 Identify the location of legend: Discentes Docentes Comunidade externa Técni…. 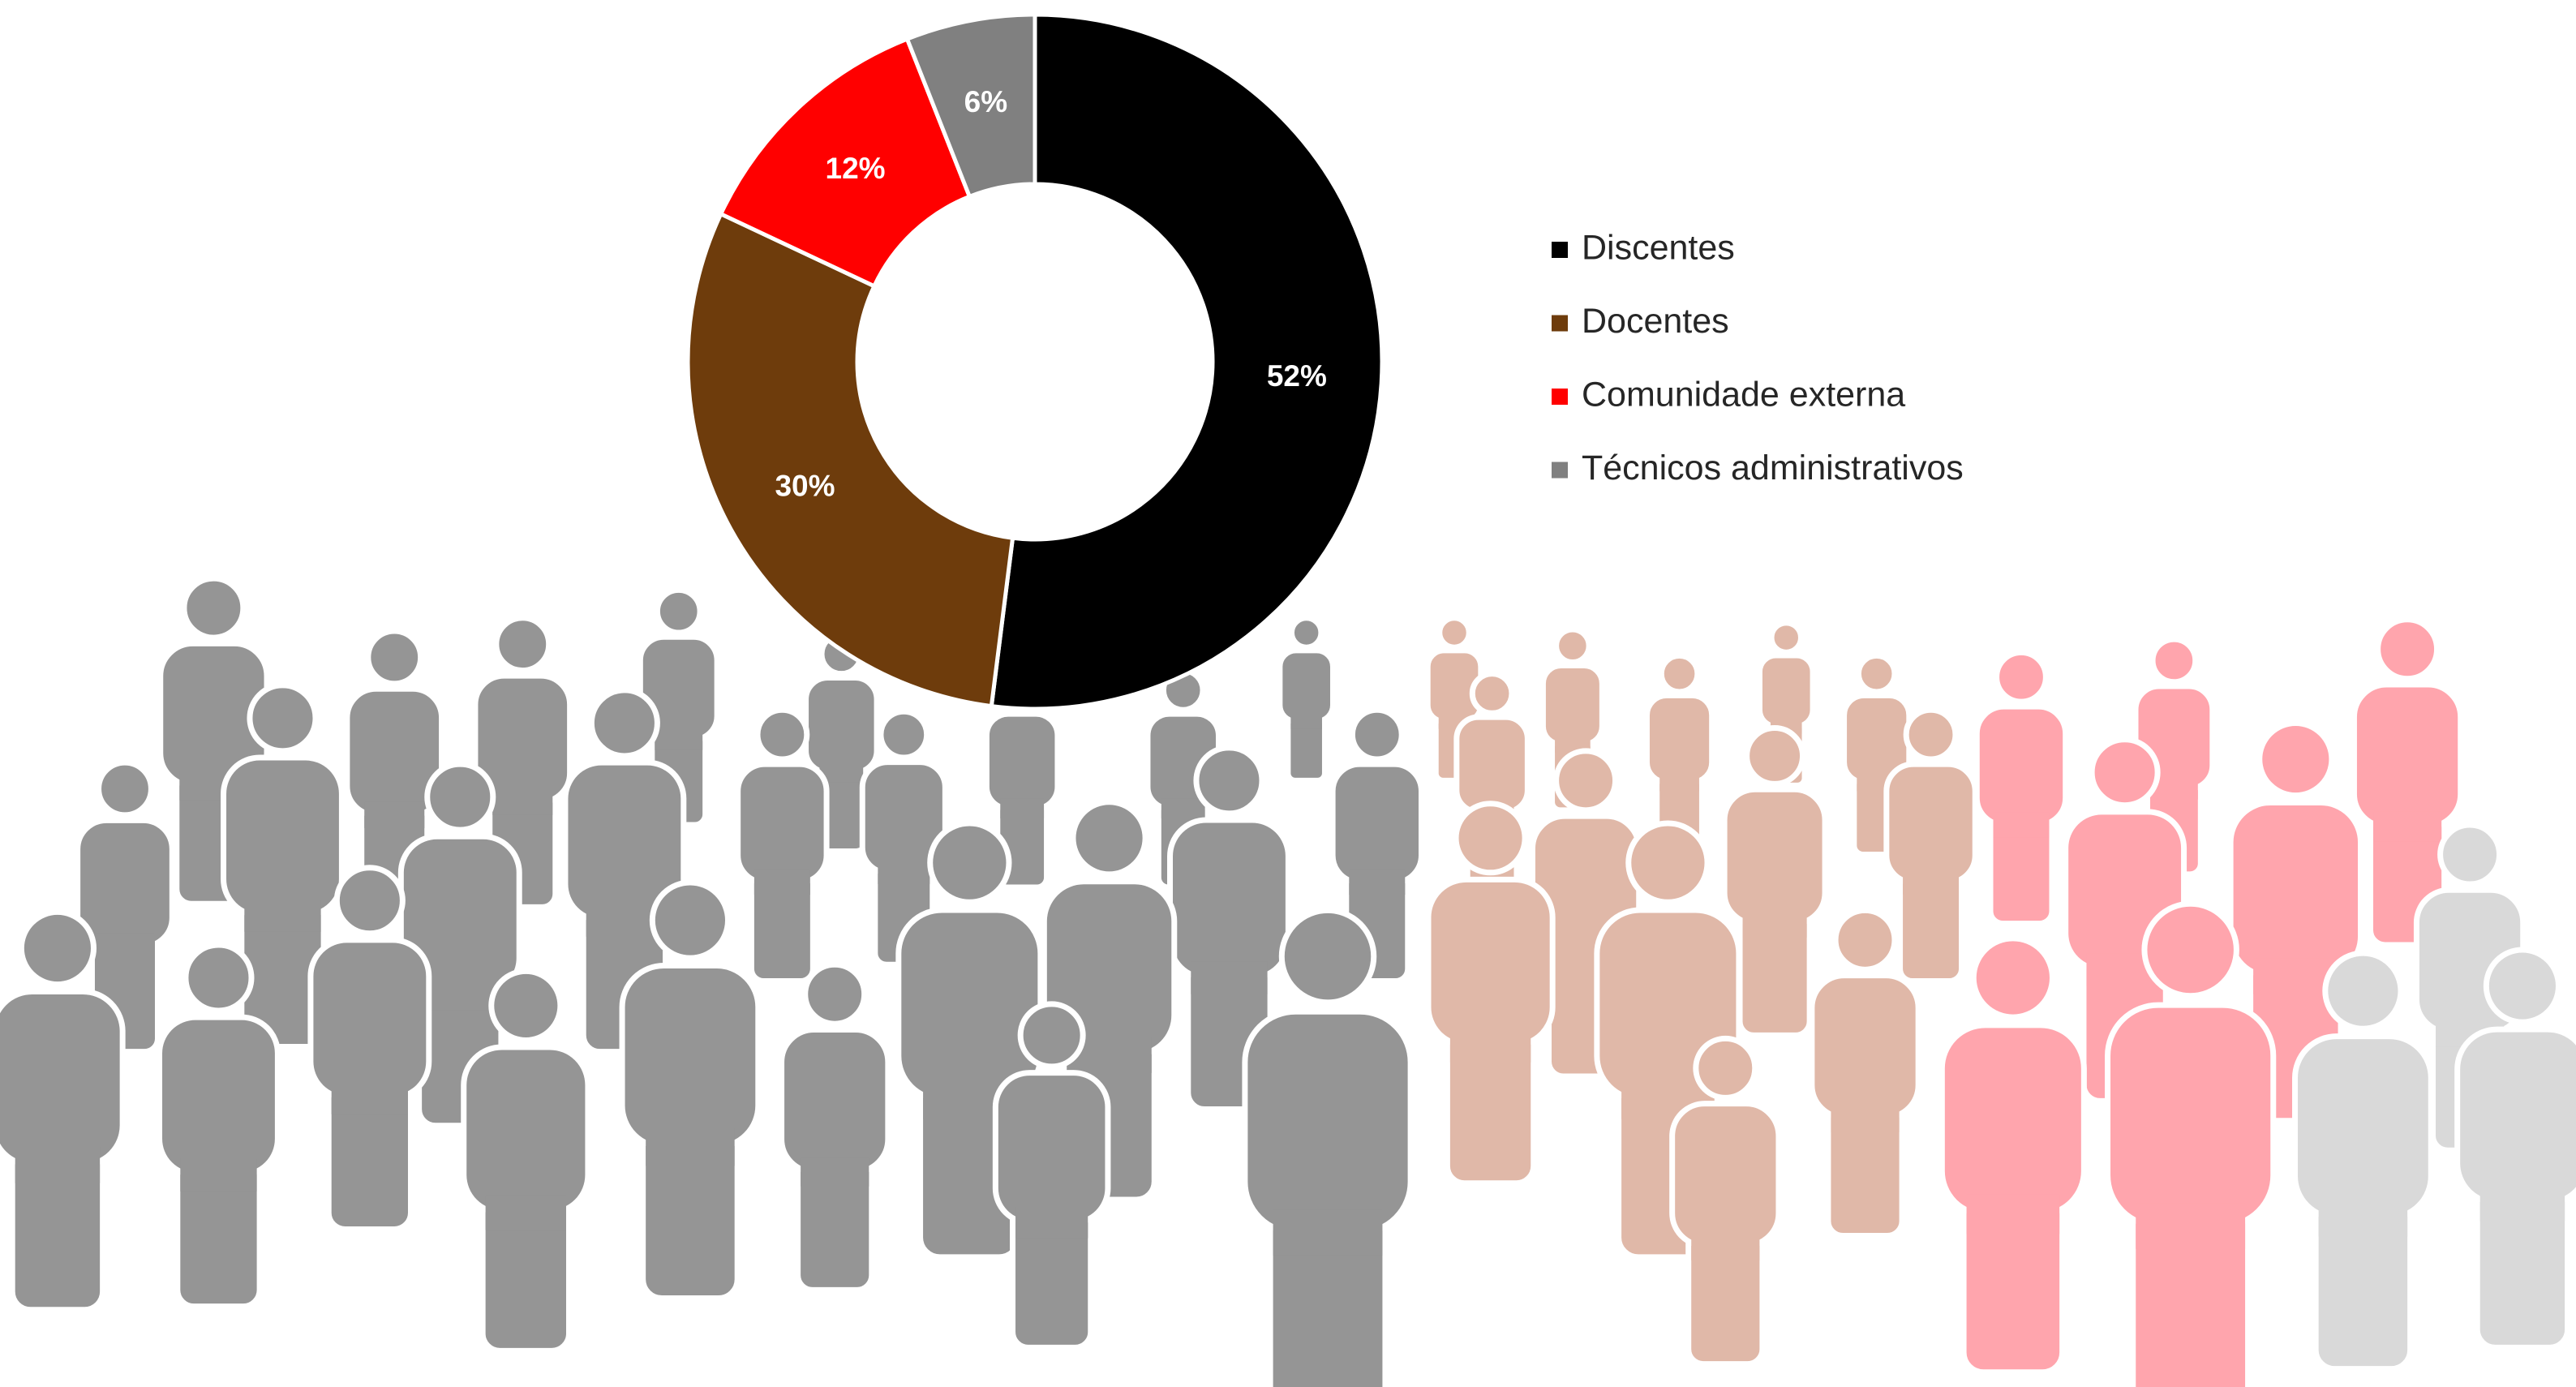
(1758, 357).